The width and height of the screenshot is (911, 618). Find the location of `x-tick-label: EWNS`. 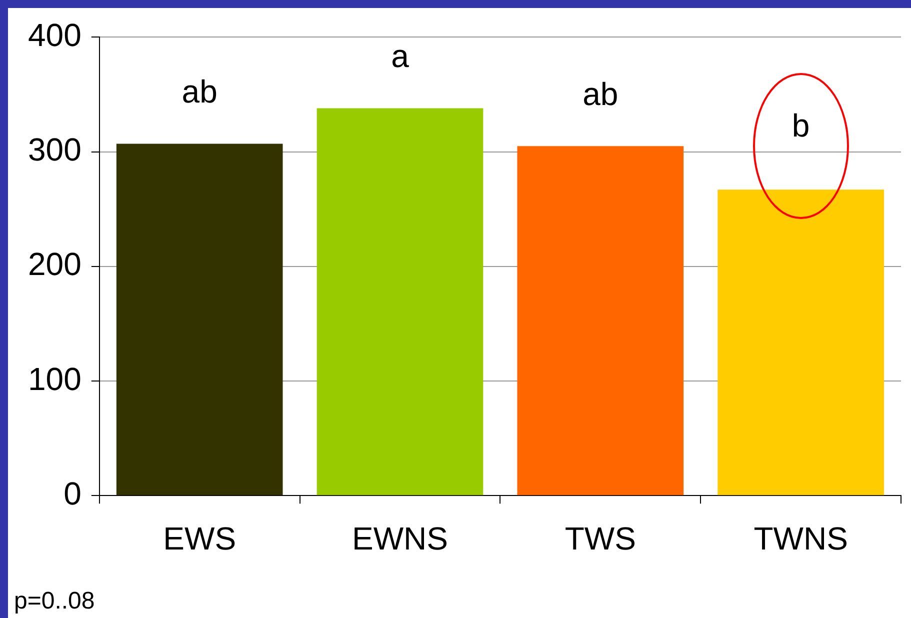

x-tick-label: EWNS is located at coordinates (400, 538).